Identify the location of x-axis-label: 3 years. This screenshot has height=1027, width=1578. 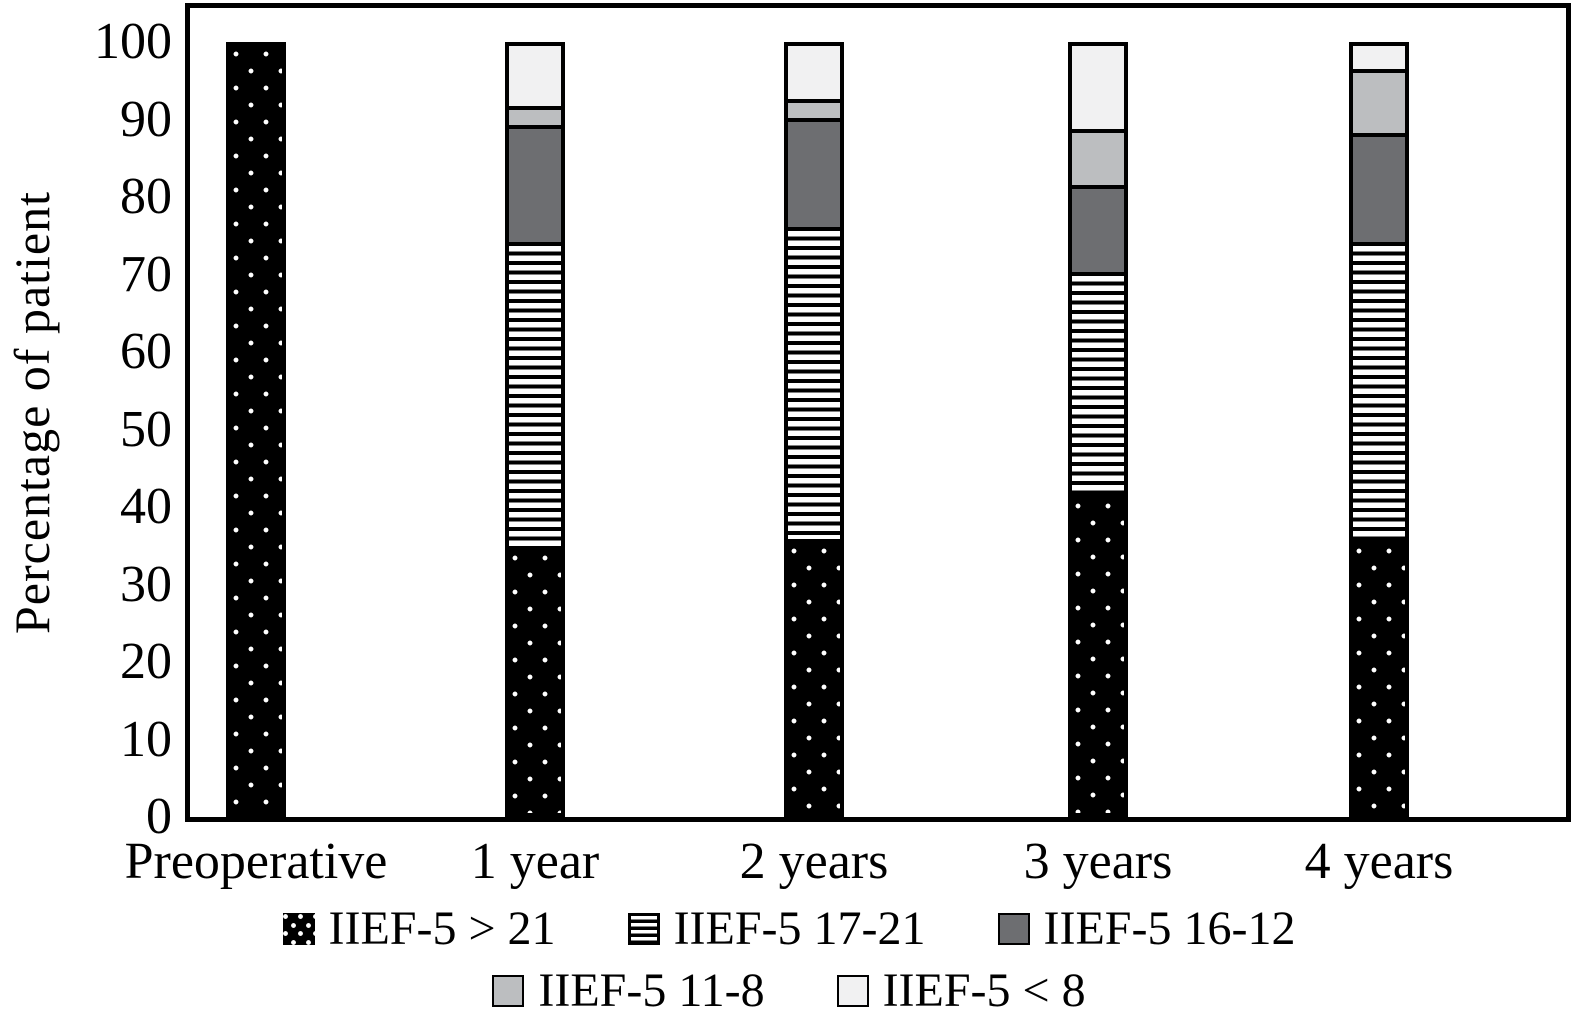
(1098, 861).